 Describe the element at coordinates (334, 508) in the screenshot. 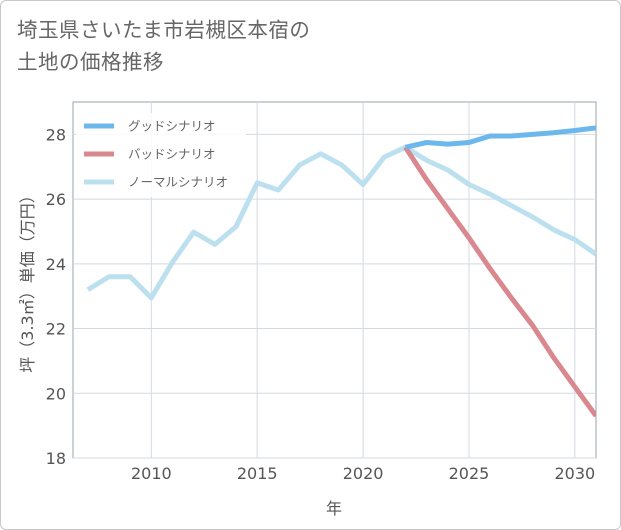

I see `x-axis-label: 年` at that location.